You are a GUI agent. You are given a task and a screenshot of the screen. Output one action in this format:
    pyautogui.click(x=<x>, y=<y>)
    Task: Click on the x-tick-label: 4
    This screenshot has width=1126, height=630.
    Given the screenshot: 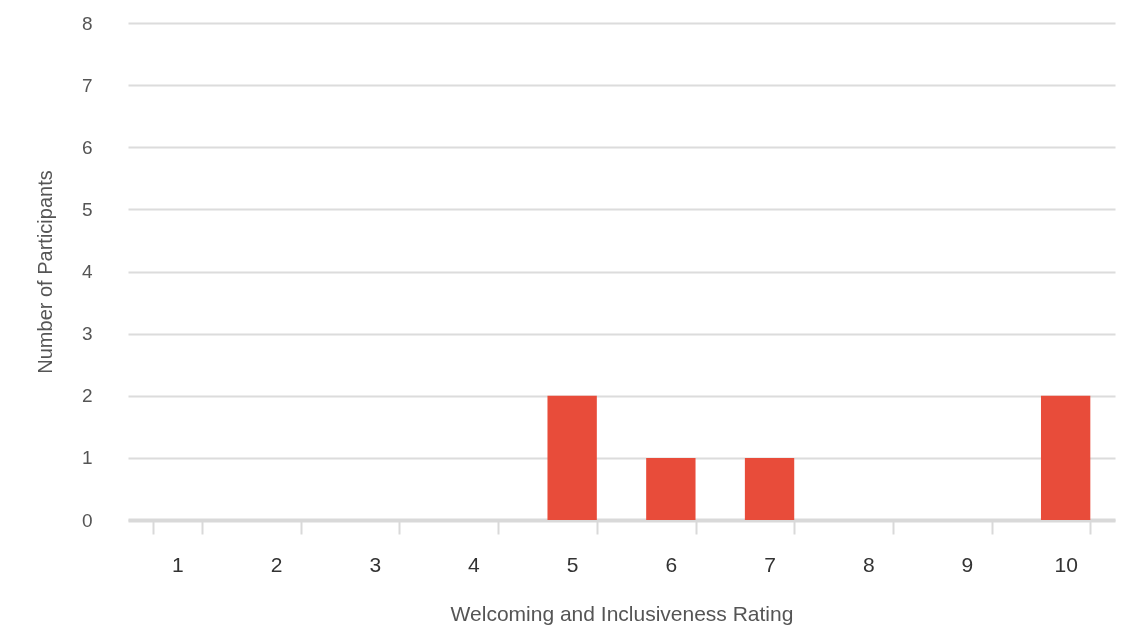 What is the action you would take?
    pyautogui.click(x=474, y=564)
    